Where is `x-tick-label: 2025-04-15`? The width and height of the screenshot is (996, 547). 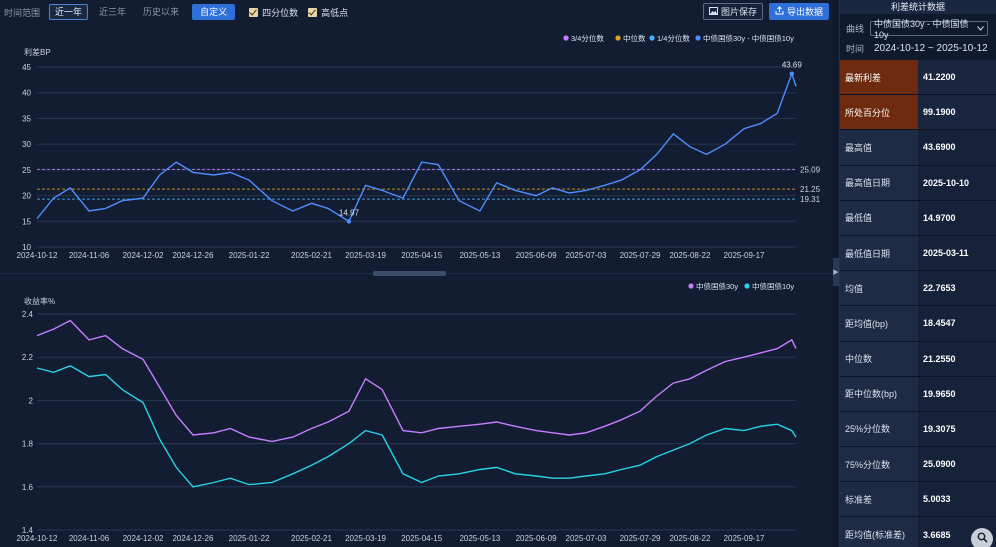
x-tick-label: 2025-04-15 is located at coordinates (421, 255).